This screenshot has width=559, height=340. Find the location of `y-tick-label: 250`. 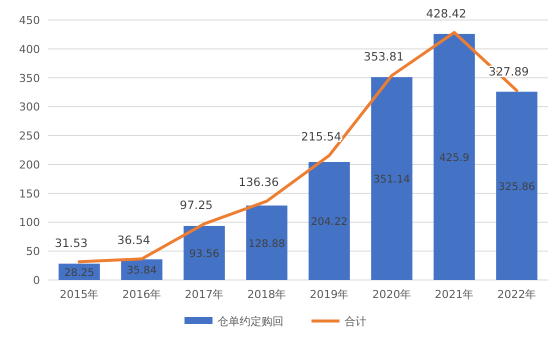

y-tick-label: 250 is located at coordinates (29, 136).